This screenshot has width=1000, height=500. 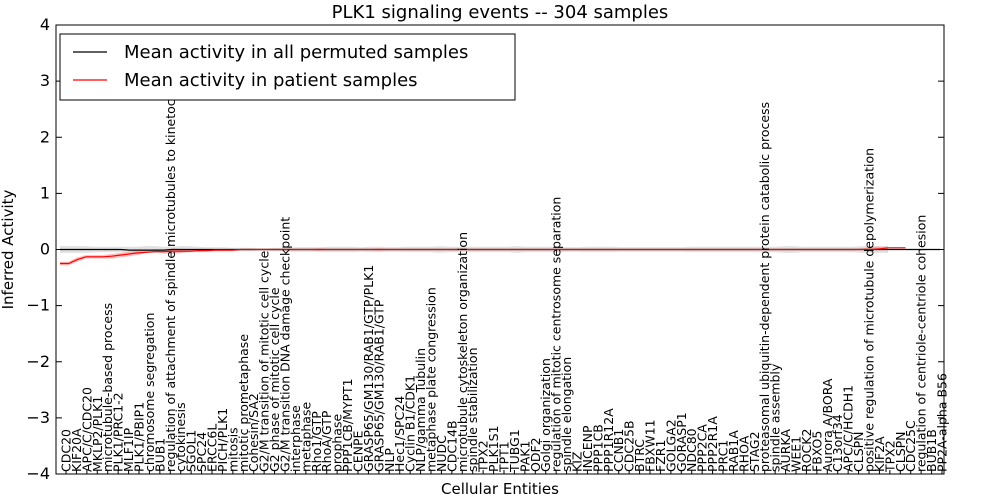 I want to click on entity-label: PP2A-alpha B56, so click(x=942, y=422).